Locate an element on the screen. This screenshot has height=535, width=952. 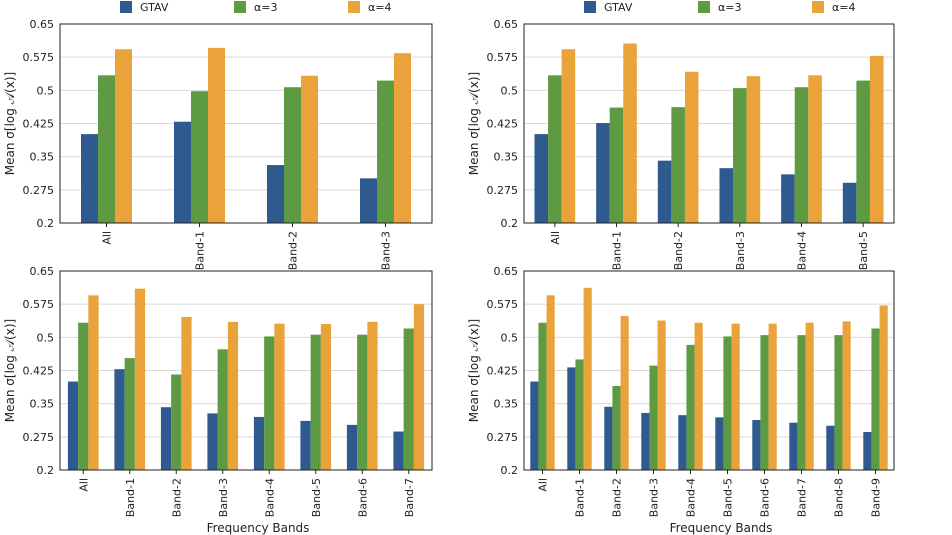
x-tick-label: Band-8 is located at coordinates (839, 497).